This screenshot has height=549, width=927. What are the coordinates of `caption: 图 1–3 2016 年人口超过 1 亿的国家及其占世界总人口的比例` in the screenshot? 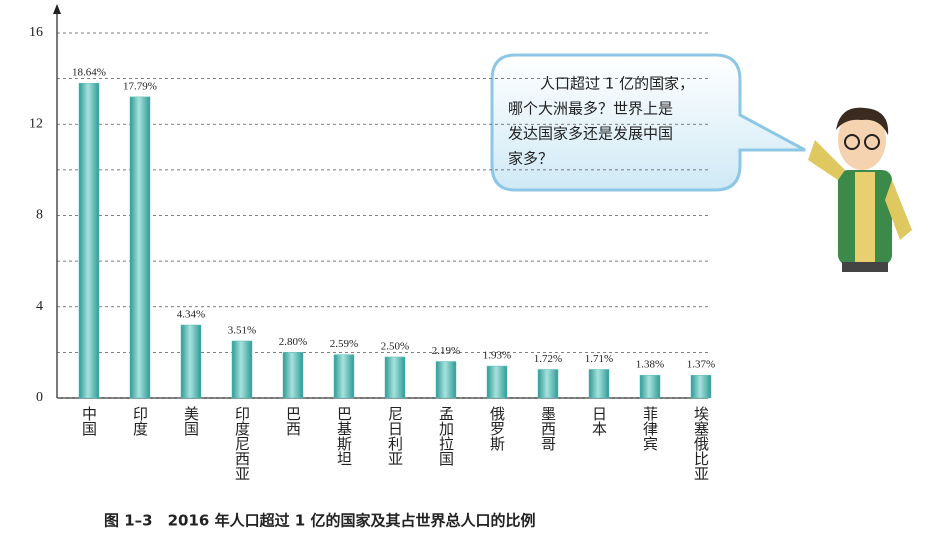 It's located at (319, 521).